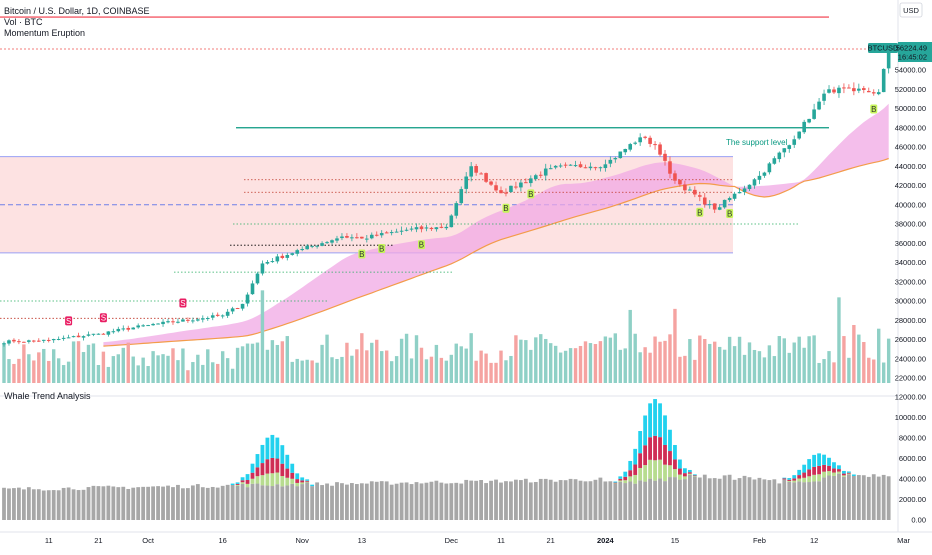  What do you see at coordinates (903, 540) in the screenshot?
I see `time-tick-label: Mar` at bounding box center [903, 540].